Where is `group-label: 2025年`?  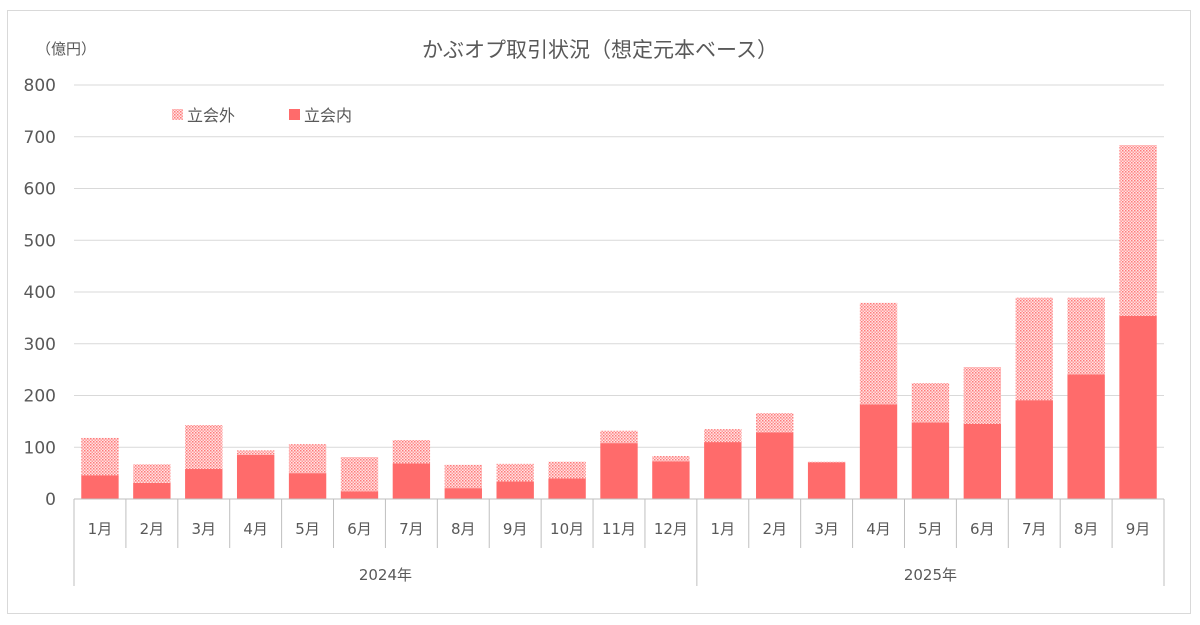 group-label: 2025年 is located at coordinates (930, 575).